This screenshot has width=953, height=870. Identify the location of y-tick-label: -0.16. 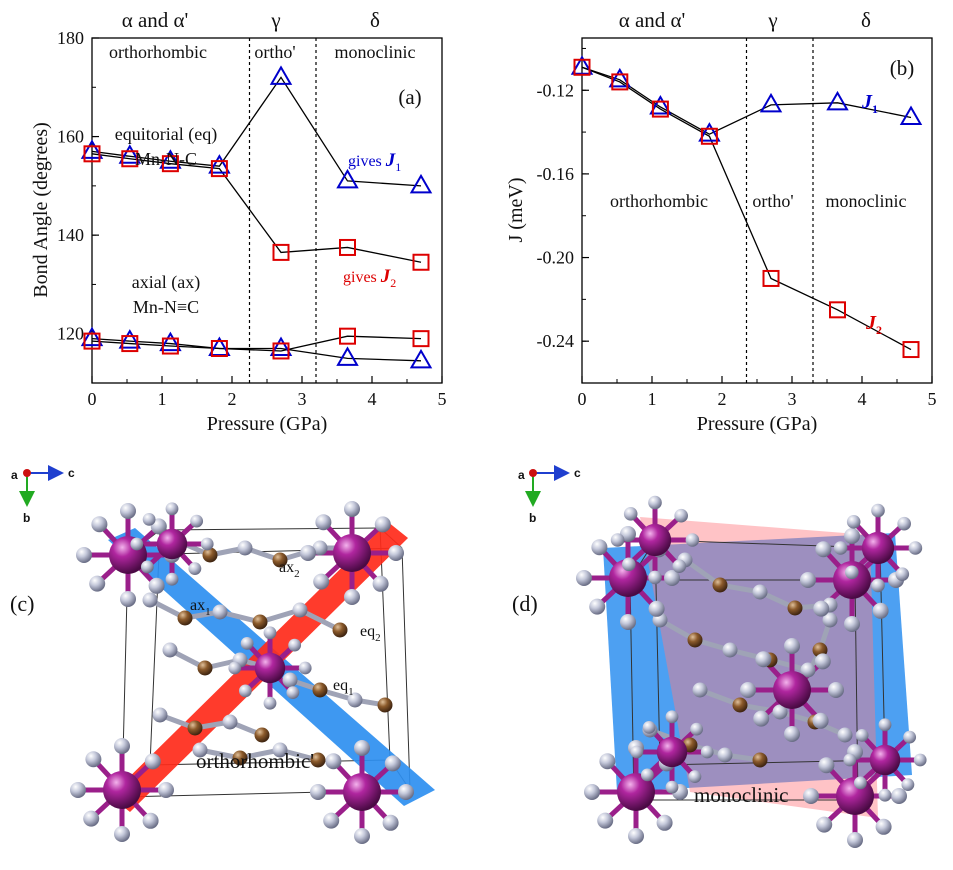
(556, 174).